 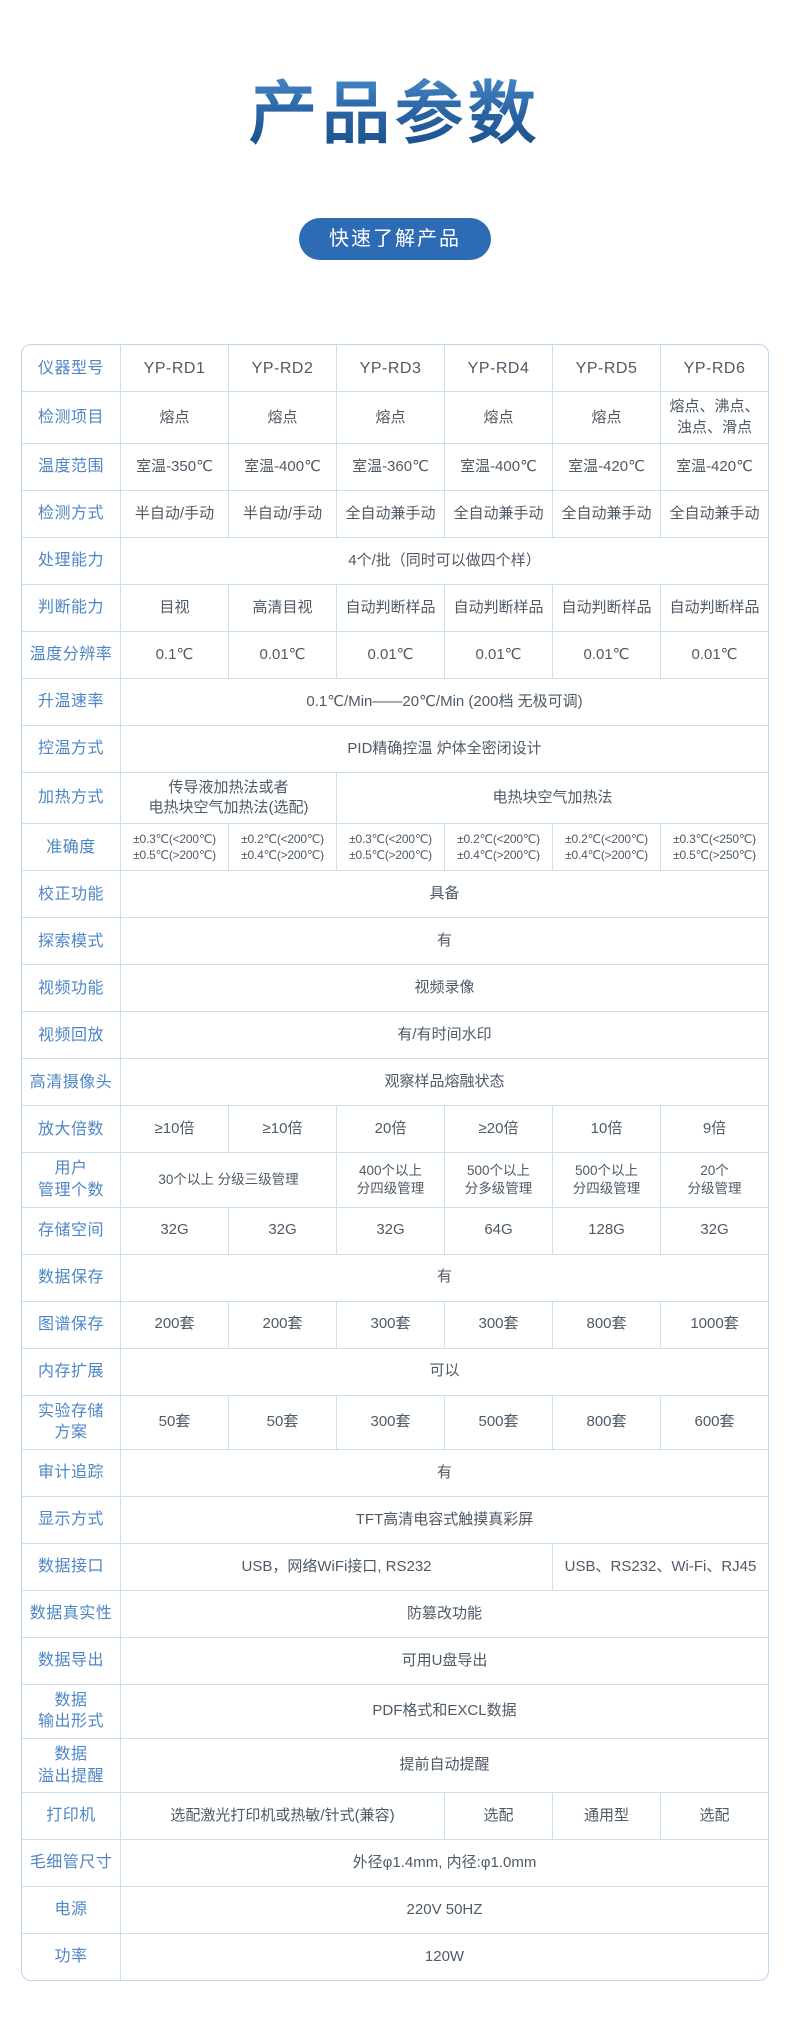 I want to click on table-row: 加热方式 传导液加热法或者 电热块空气加热法(选配) 电热块空气加热法, so click(x=395, y=797).